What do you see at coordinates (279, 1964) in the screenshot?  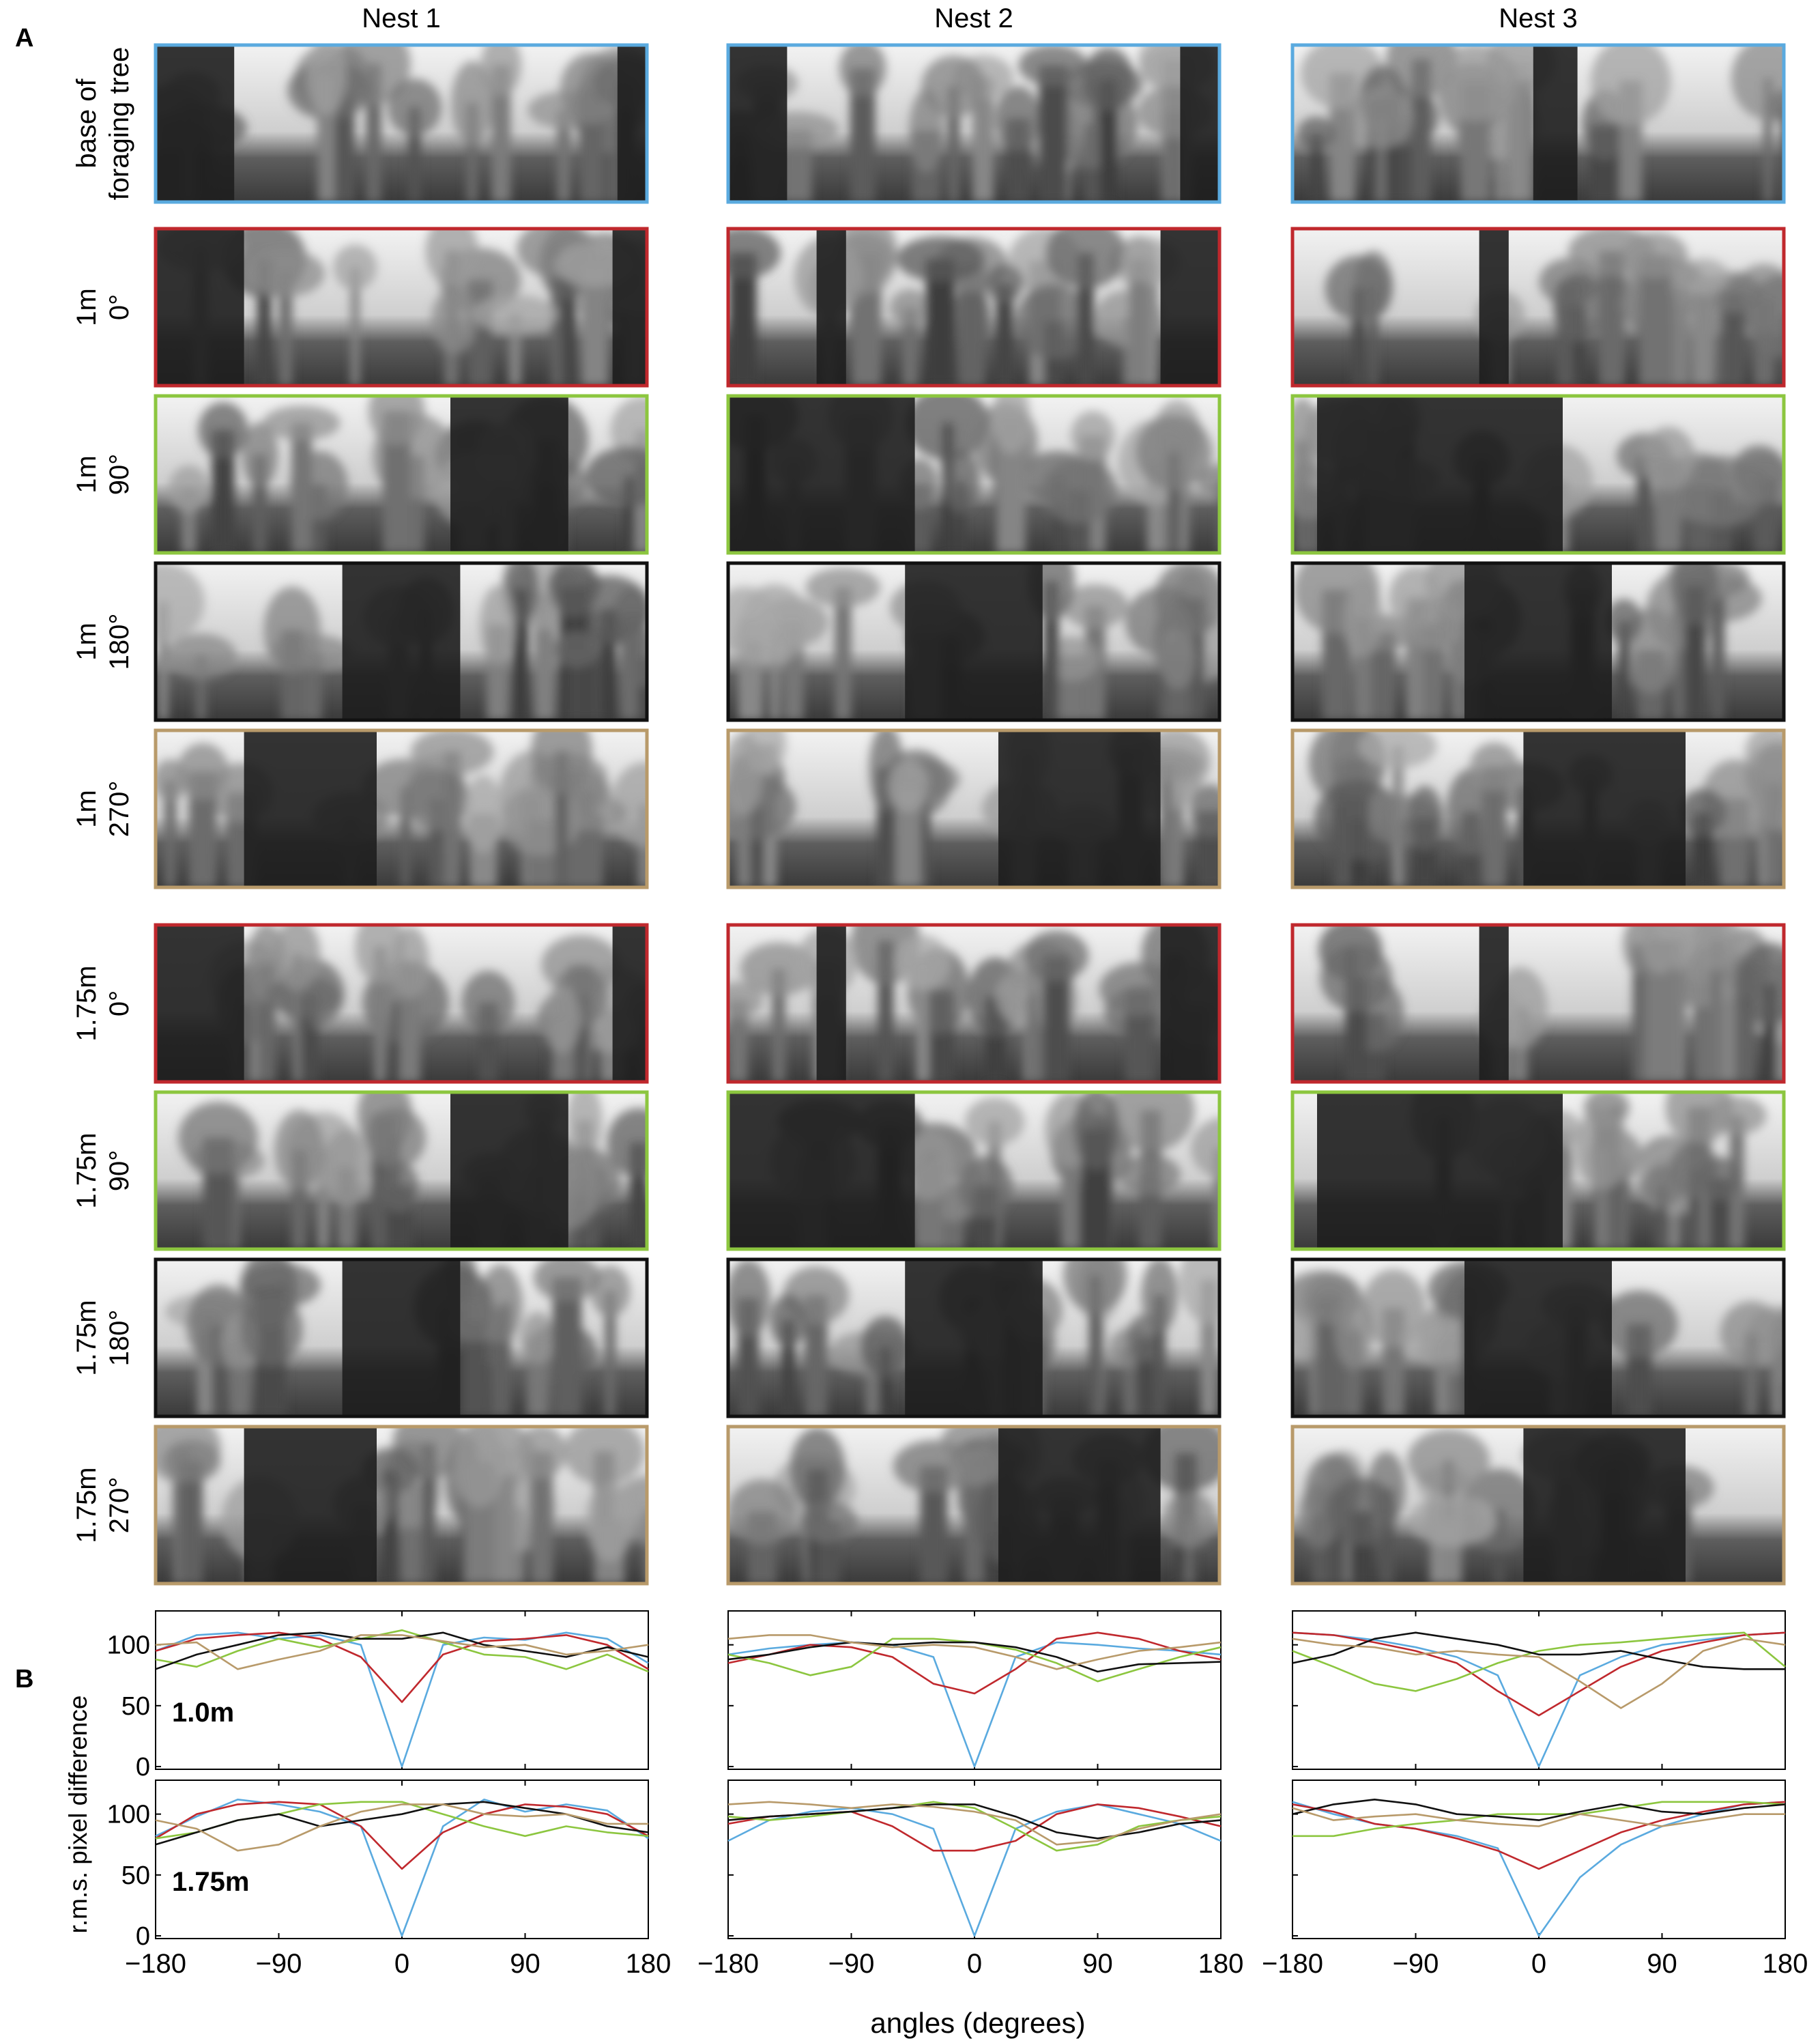 I see `x-tick-label: −90` at bounding box center [279, 1964].